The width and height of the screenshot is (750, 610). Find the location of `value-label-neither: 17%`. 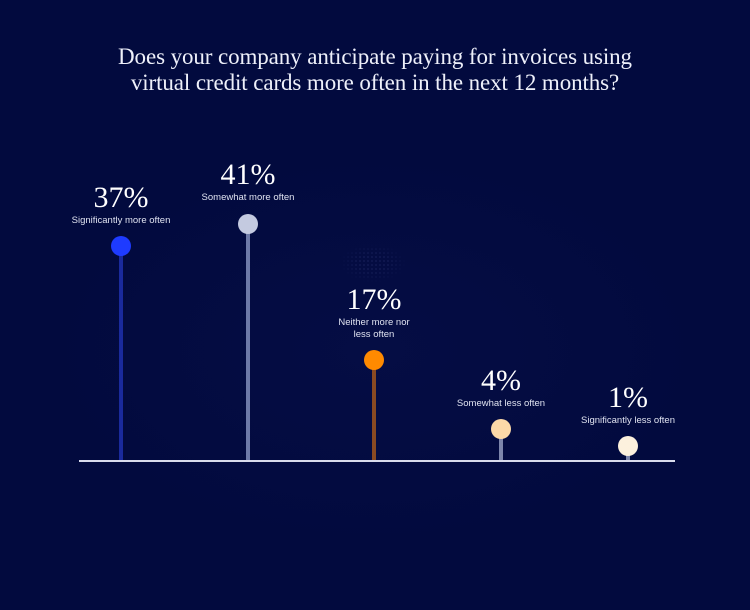

value-label-neither: 17% is located at coordinates (374, 299).